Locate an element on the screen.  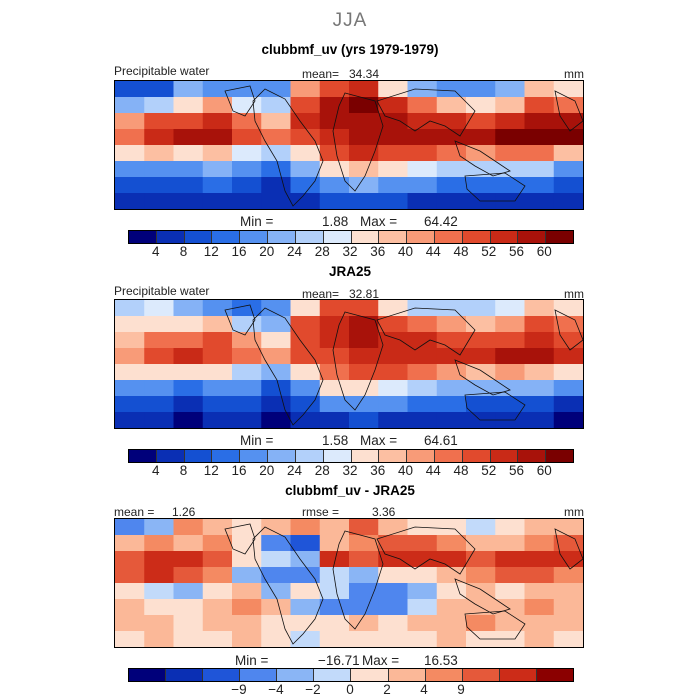
panel2-mean-label: mean= is located at coordinates (321, 294).